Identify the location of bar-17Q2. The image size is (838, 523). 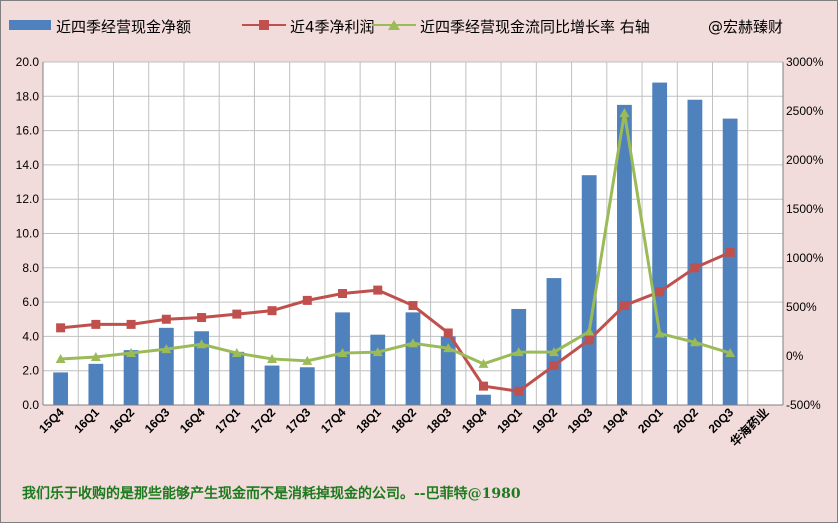
(272, 385).